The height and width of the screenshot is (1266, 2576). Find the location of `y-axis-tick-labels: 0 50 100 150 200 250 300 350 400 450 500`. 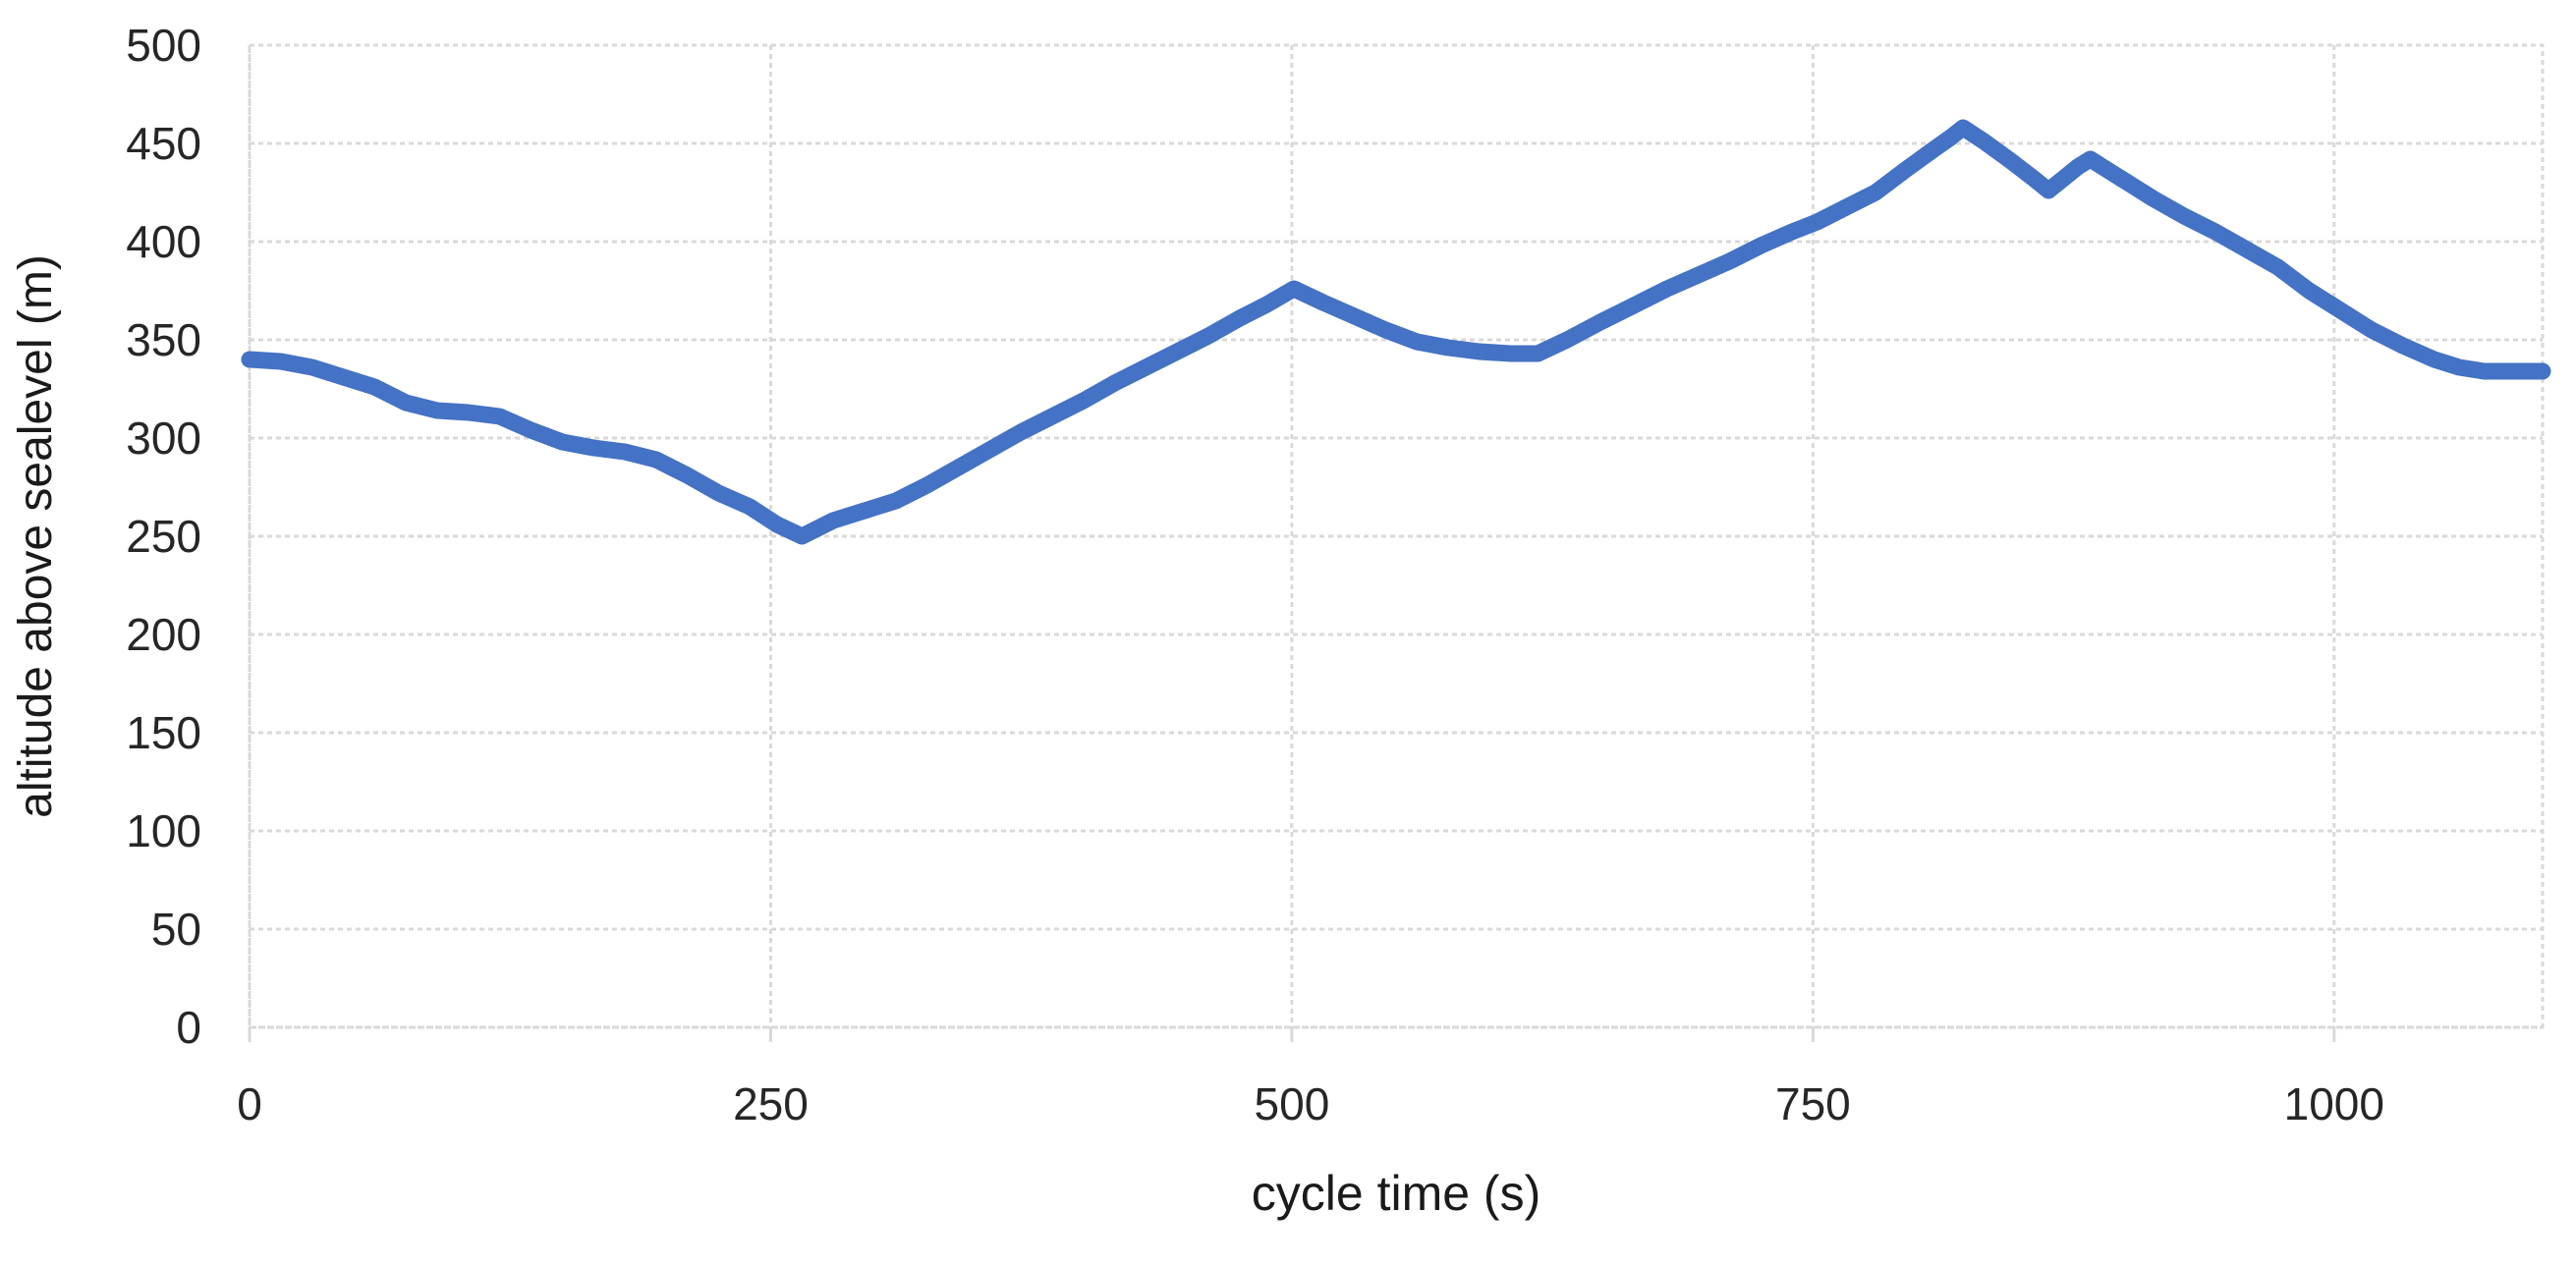

y-axis-tick-labels: 0 50 100 150 200 250 300 350 400 450 500 is located at coordinates (163, 536).